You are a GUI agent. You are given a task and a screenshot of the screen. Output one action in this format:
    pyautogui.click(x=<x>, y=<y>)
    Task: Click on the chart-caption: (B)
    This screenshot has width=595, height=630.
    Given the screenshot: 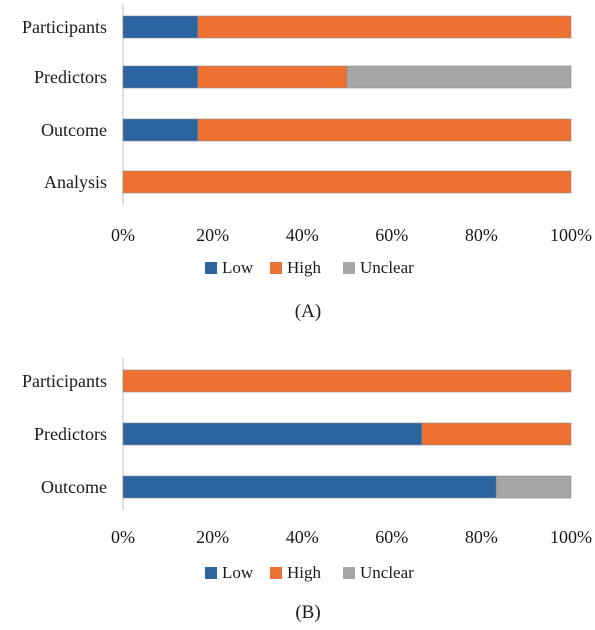 What is the action you would take?
    pyautogui.click(x=307, y=612)
    